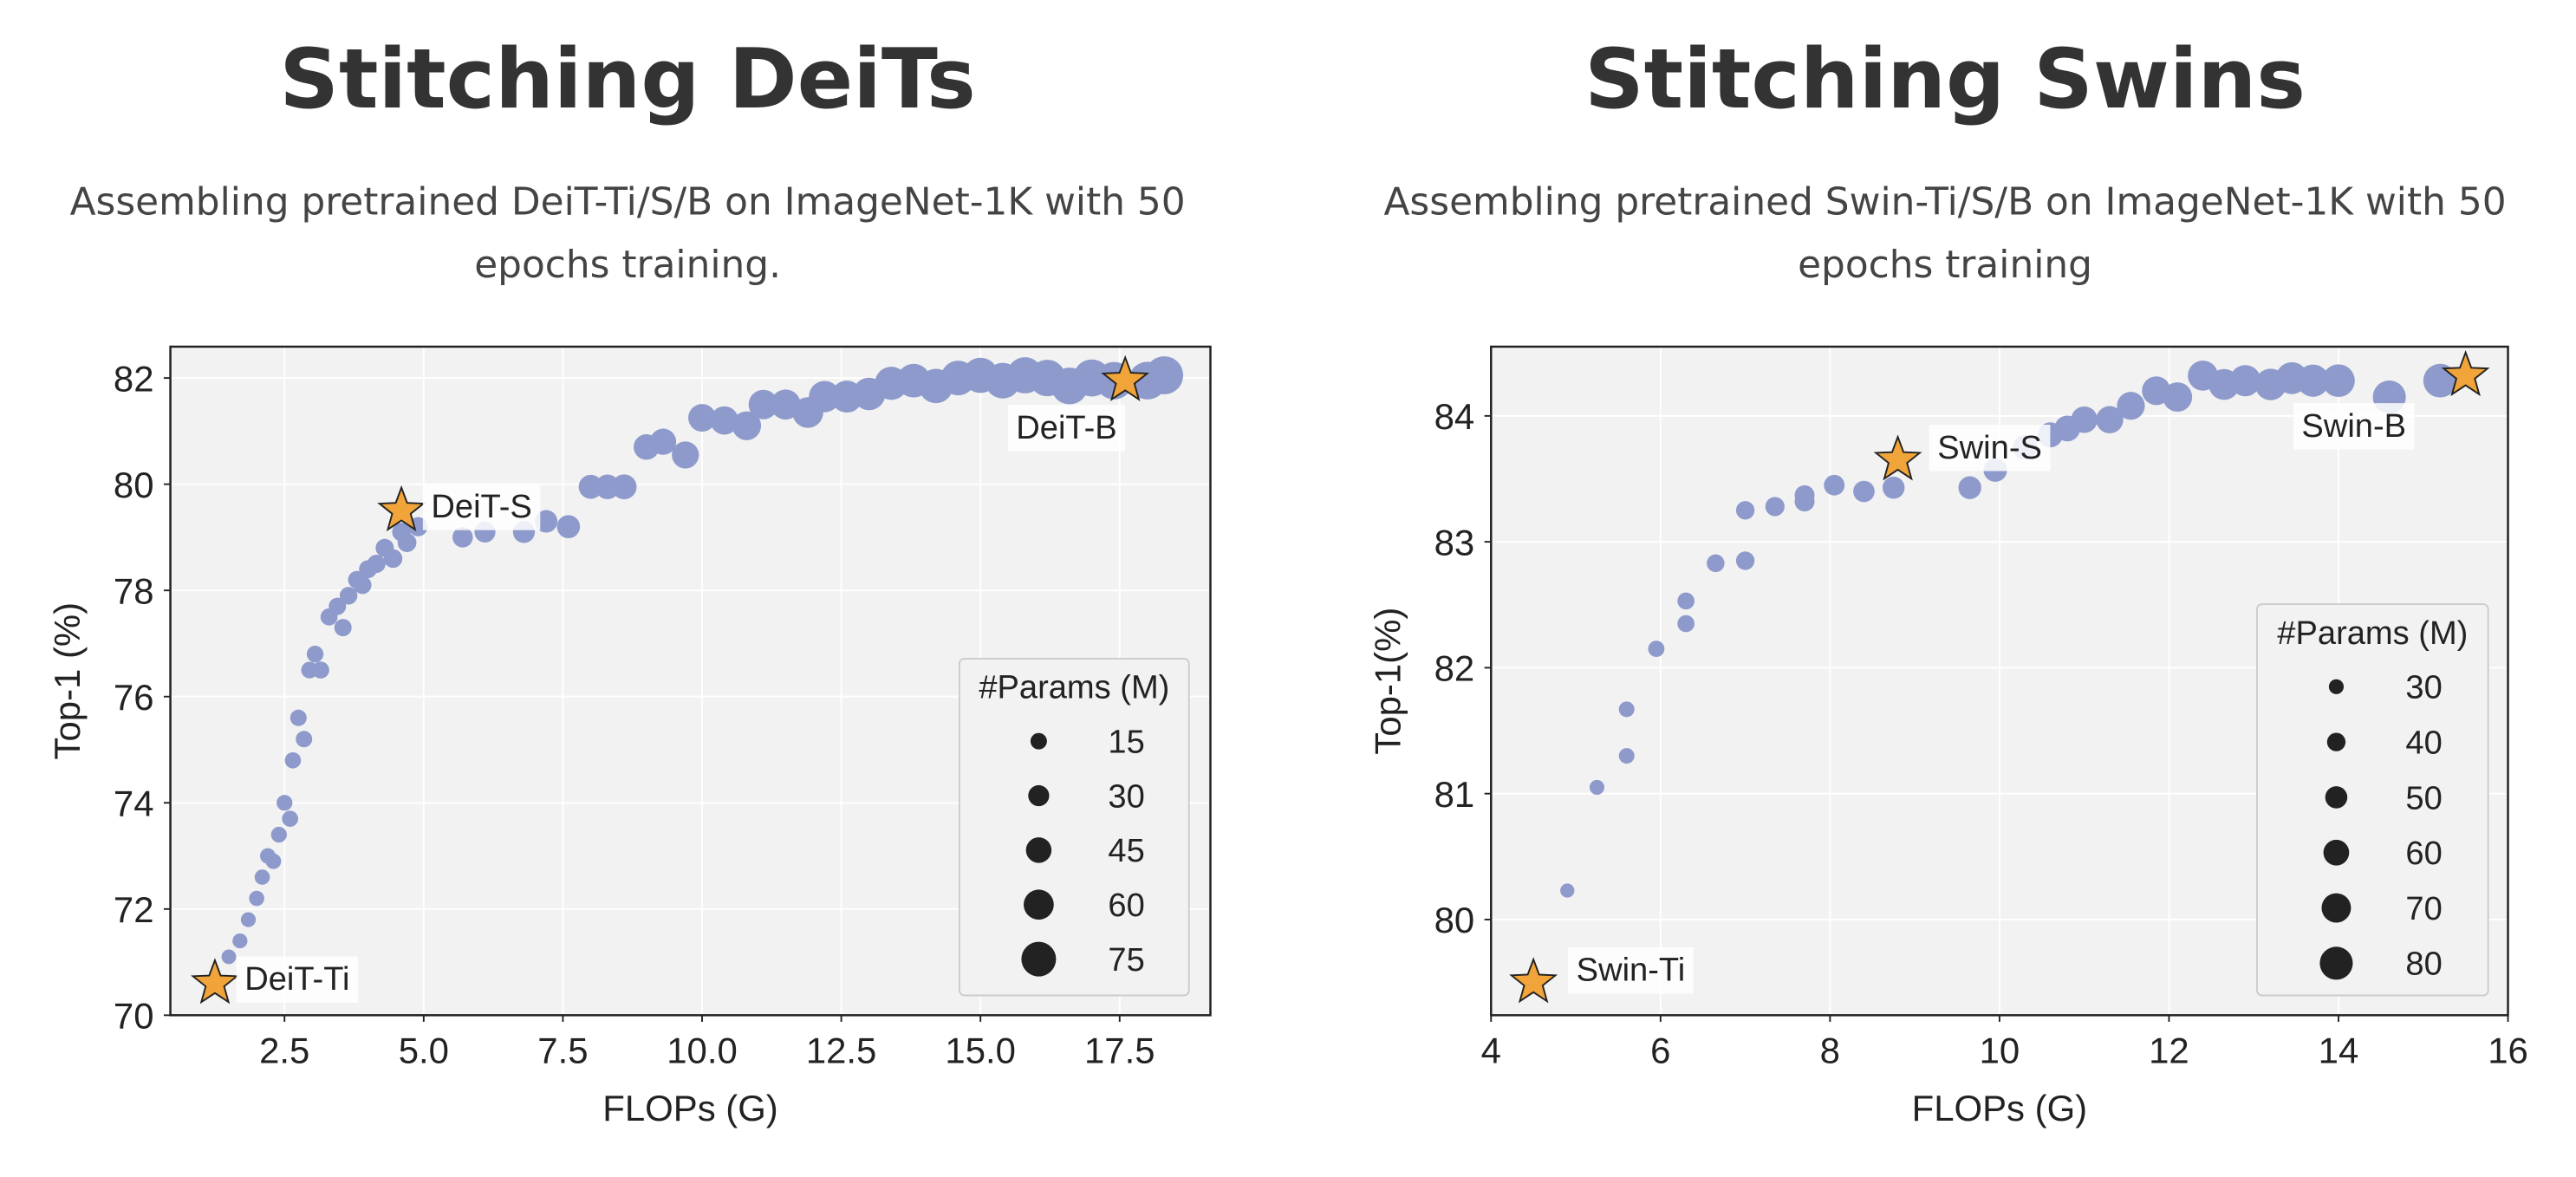 This screenshot has height=1177, width=2576. I want to click on legend-label: 15, so click(1126, 743).